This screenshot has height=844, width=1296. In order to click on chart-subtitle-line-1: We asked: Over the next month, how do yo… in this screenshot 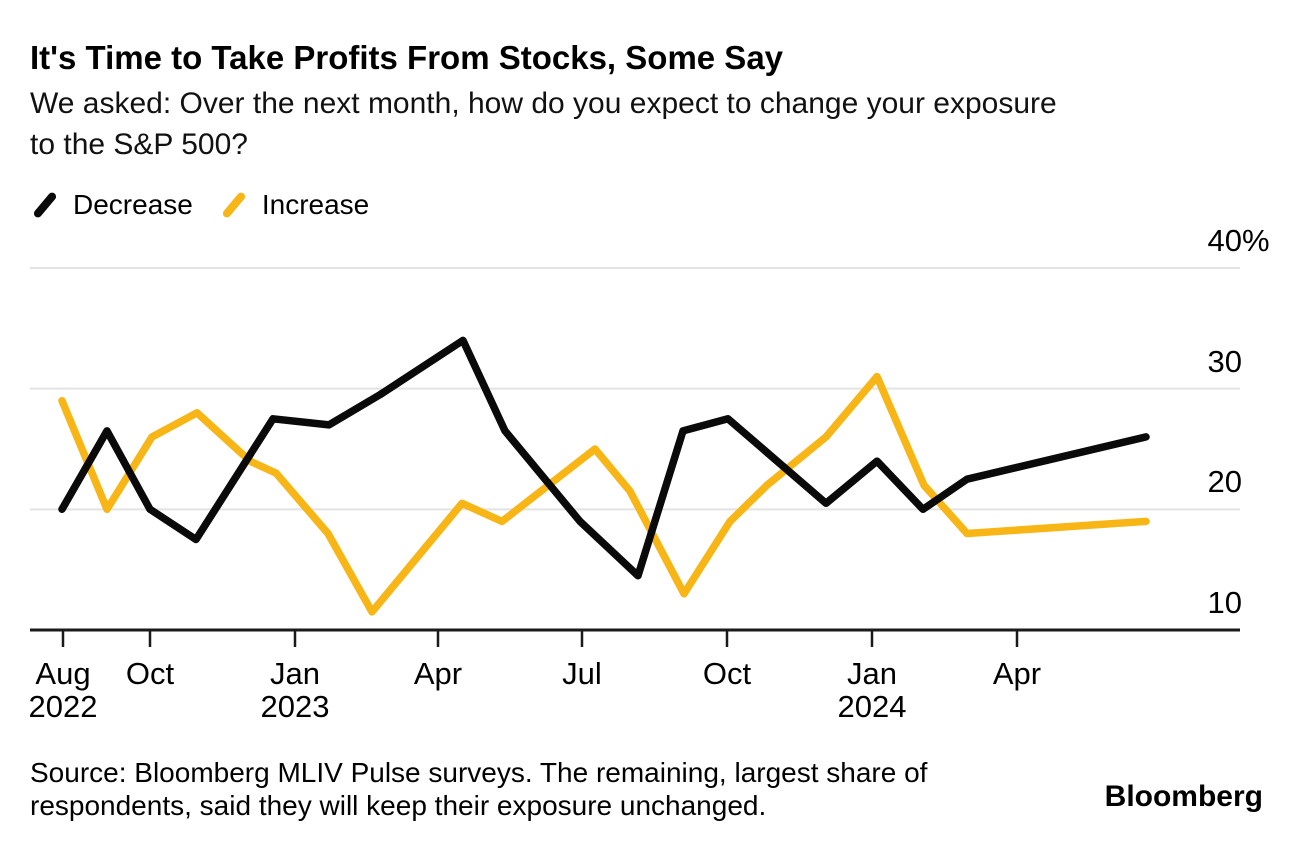, I will do `click(543, 103)`.